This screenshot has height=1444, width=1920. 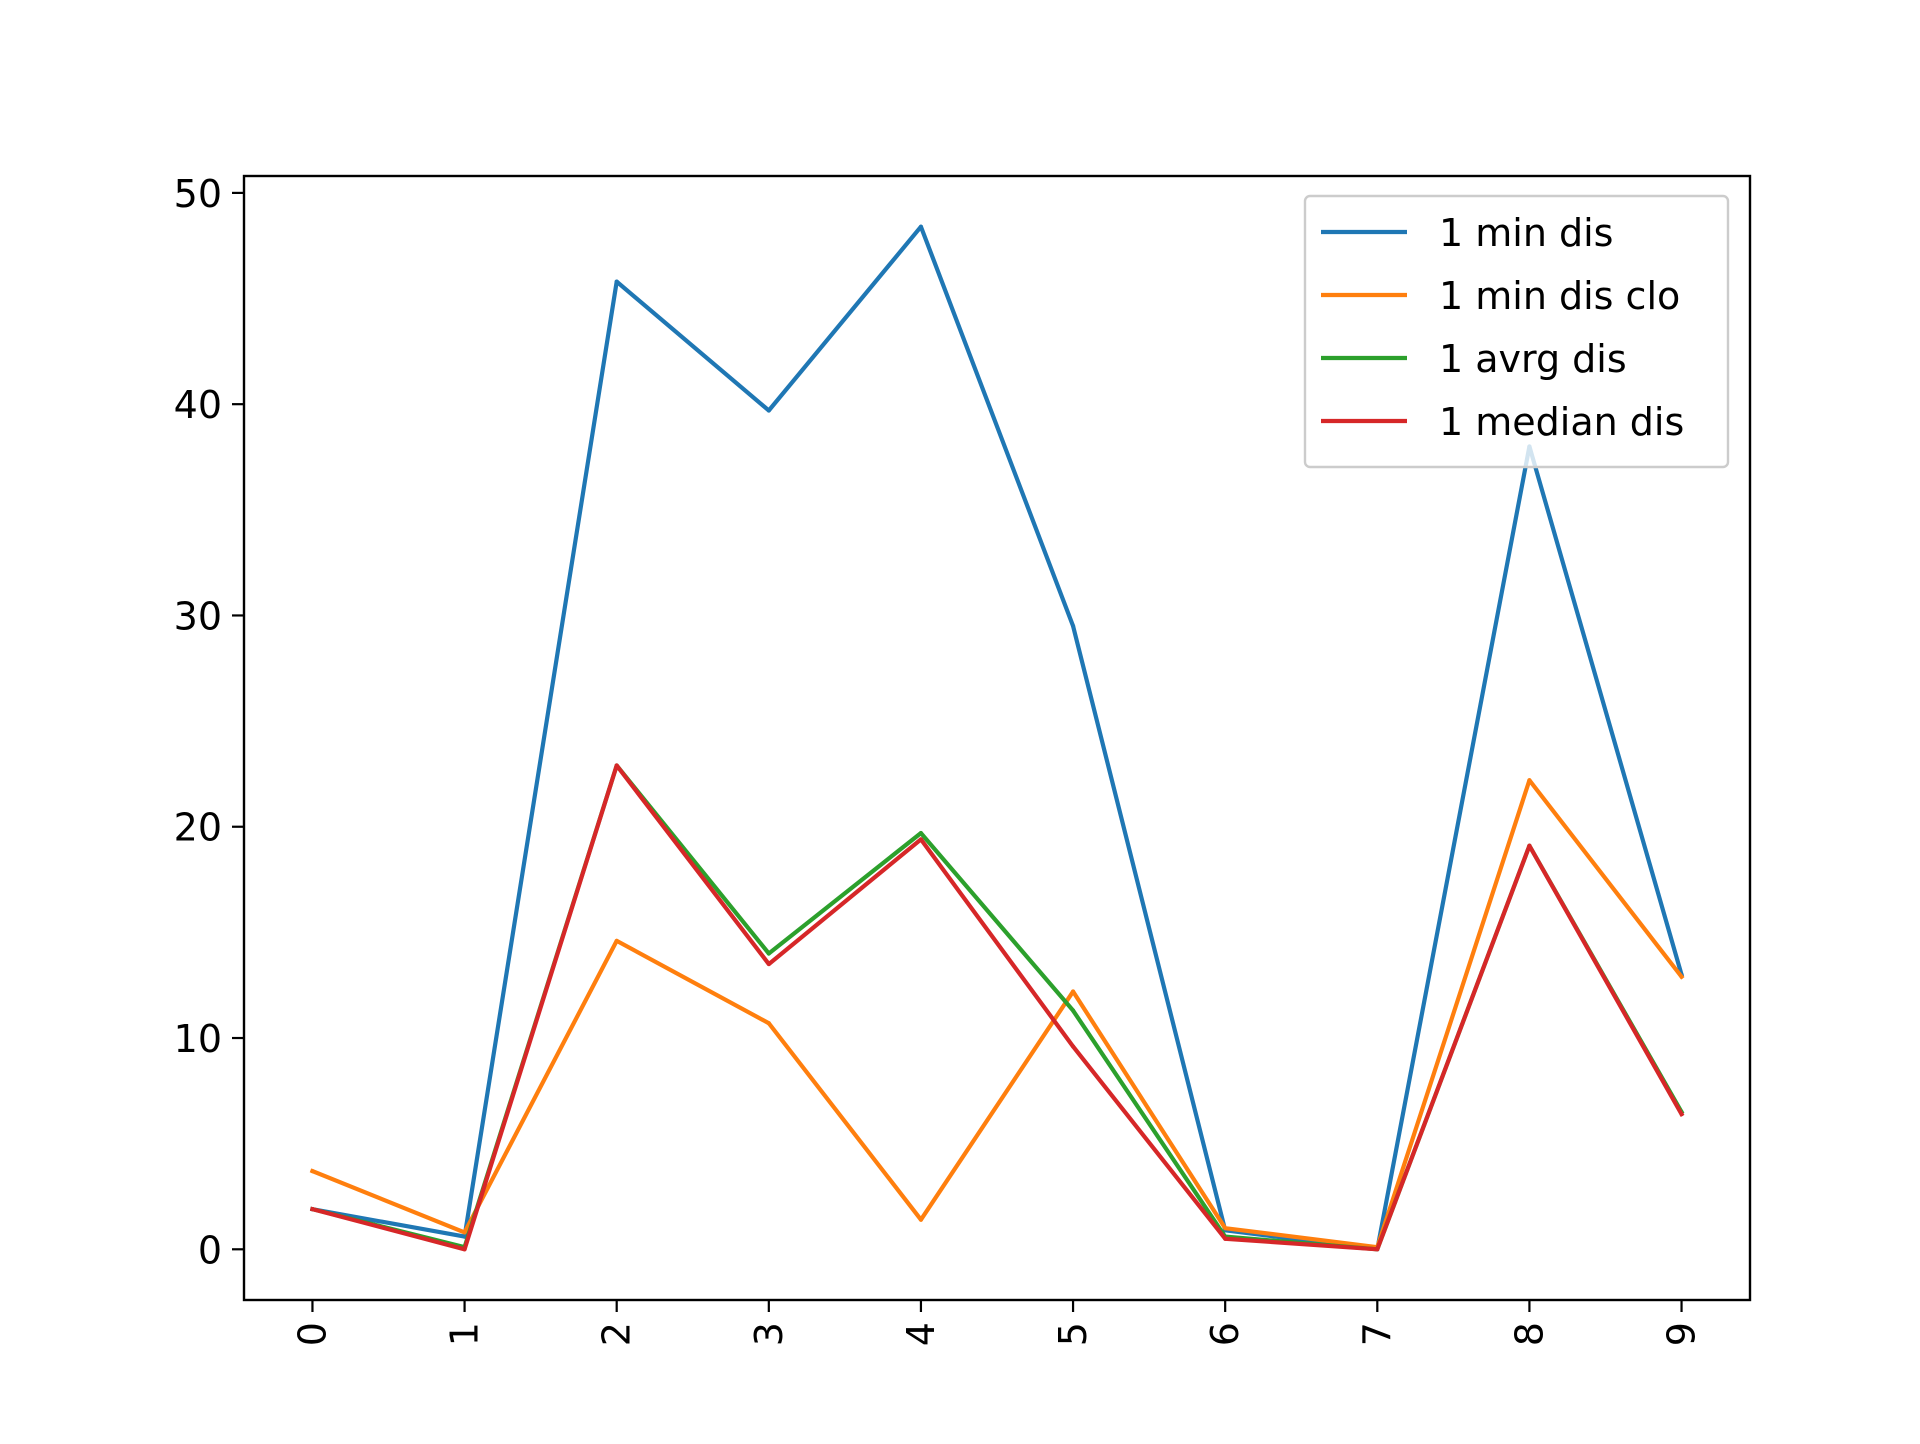 What do you see at coordinates (921, 1334) in the screenshot?
I see `x-tick-label: 4` at bounding box center [921, 1334].